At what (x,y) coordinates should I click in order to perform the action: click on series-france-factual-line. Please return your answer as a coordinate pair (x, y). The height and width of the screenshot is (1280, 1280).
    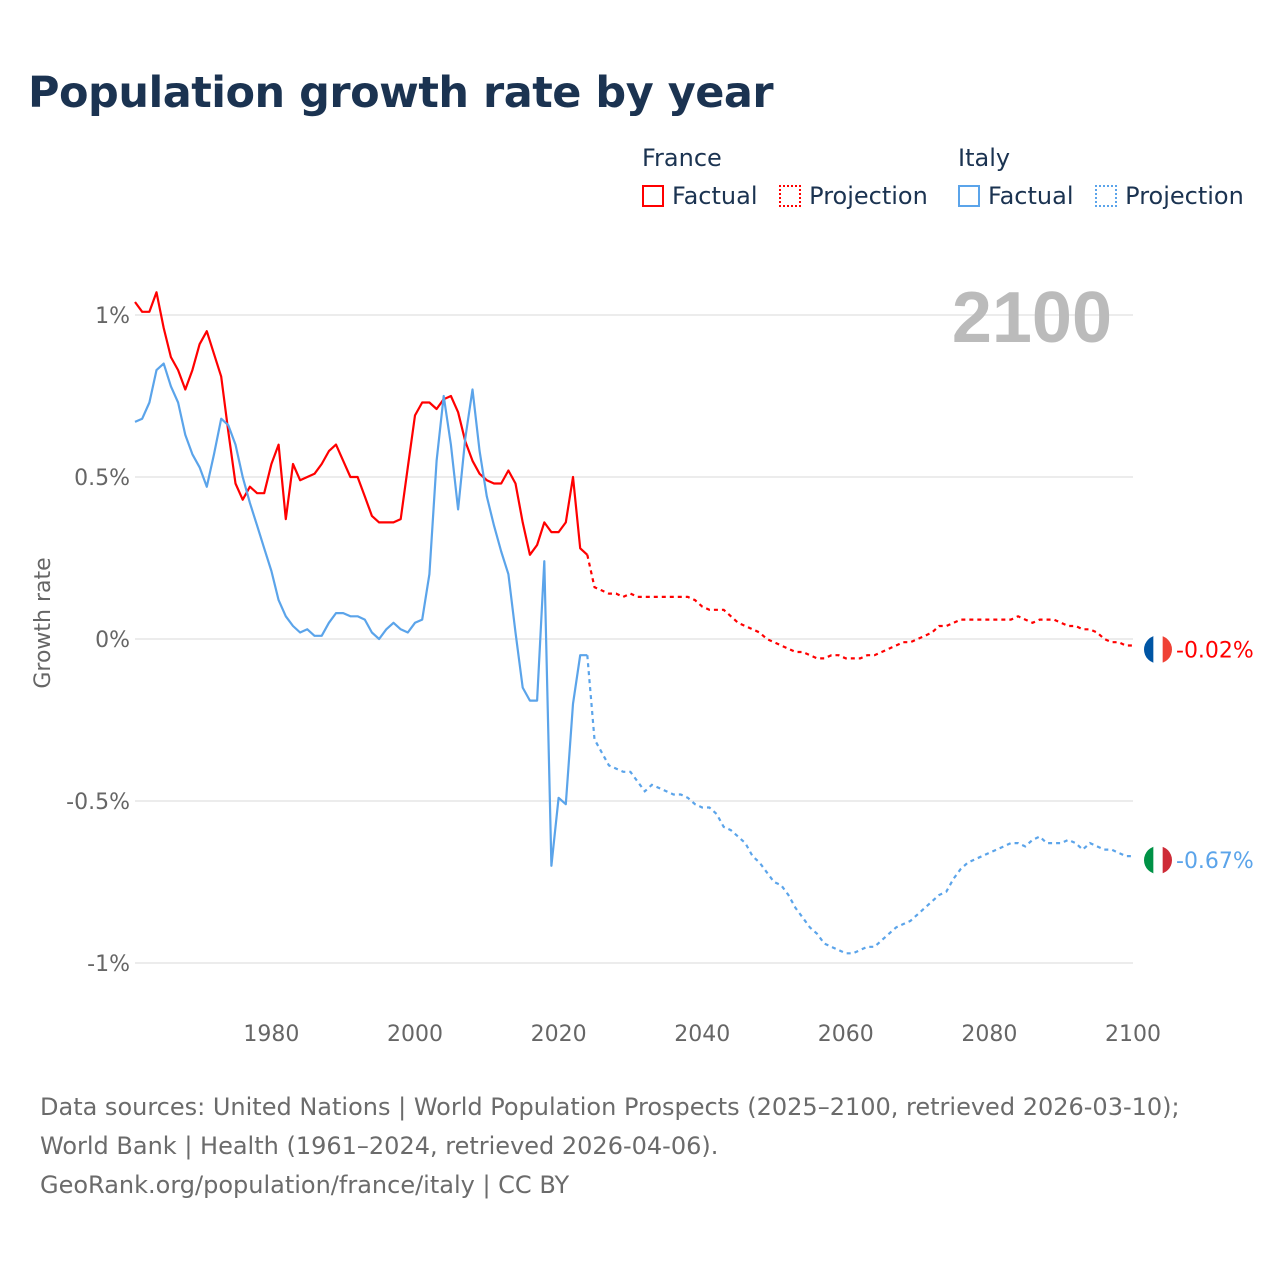
    Looking at the image, I should click on (361, 423).